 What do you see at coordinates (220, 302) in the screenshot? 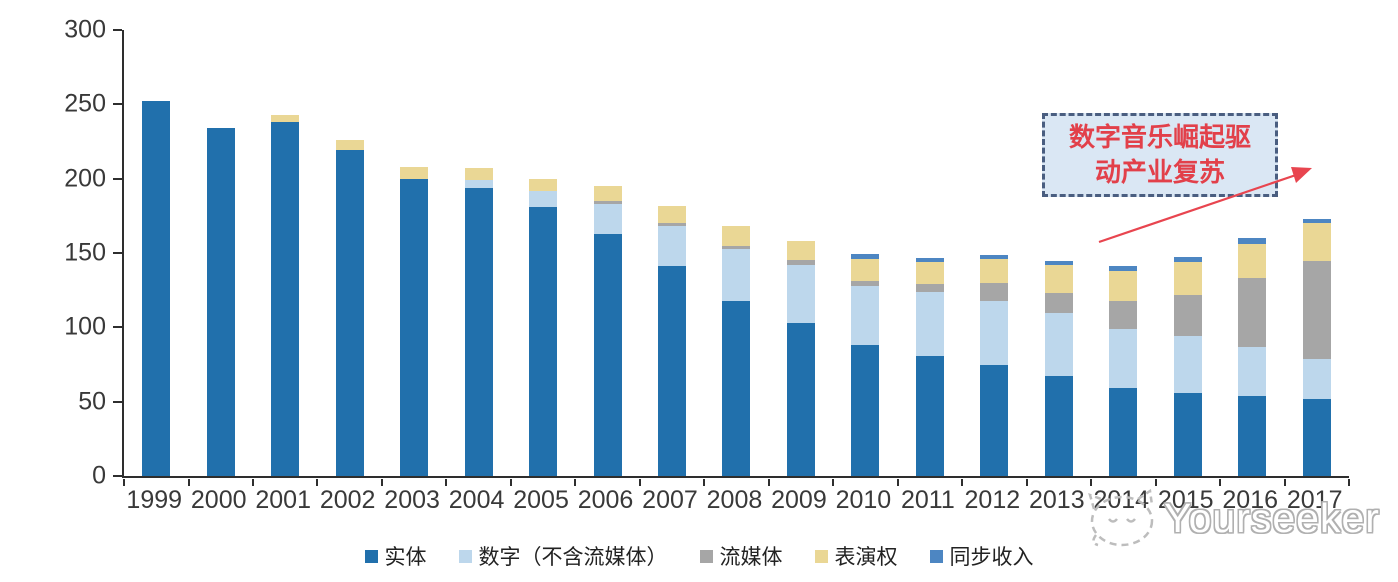
I see `segment-2000-实体` at bounding box center [220, 302].